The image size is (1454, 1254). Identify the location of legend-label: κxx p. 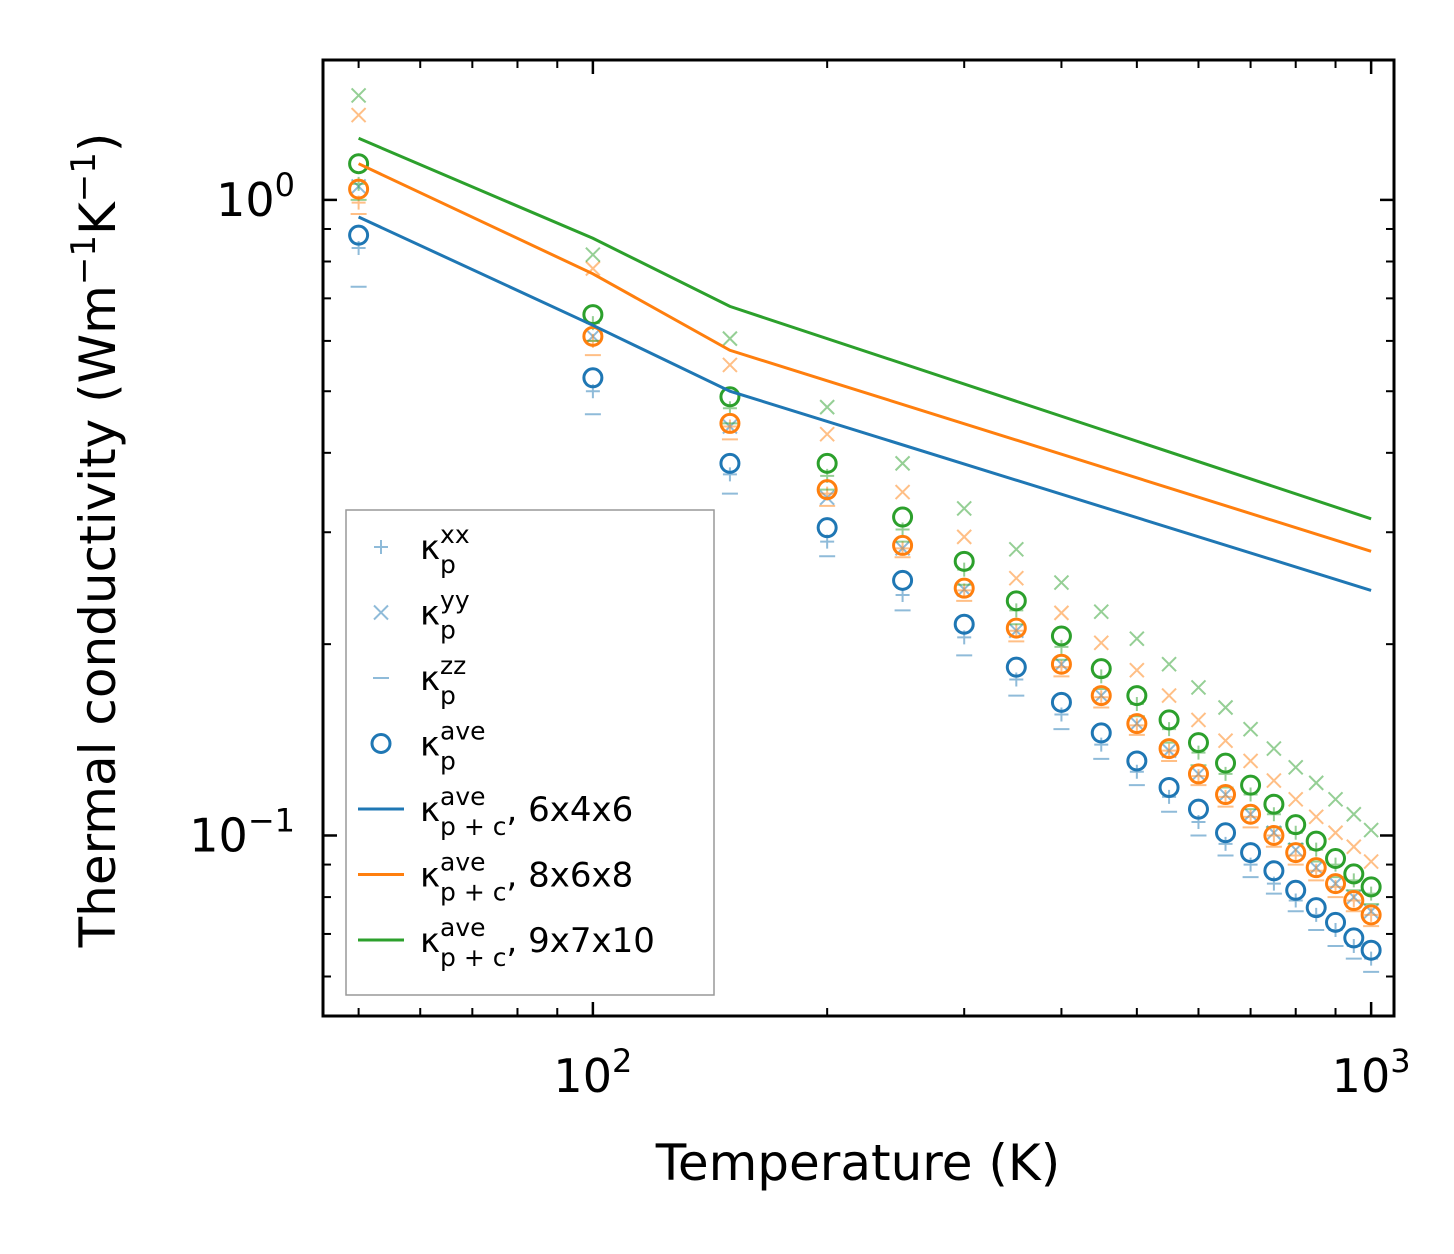
(445, 549).